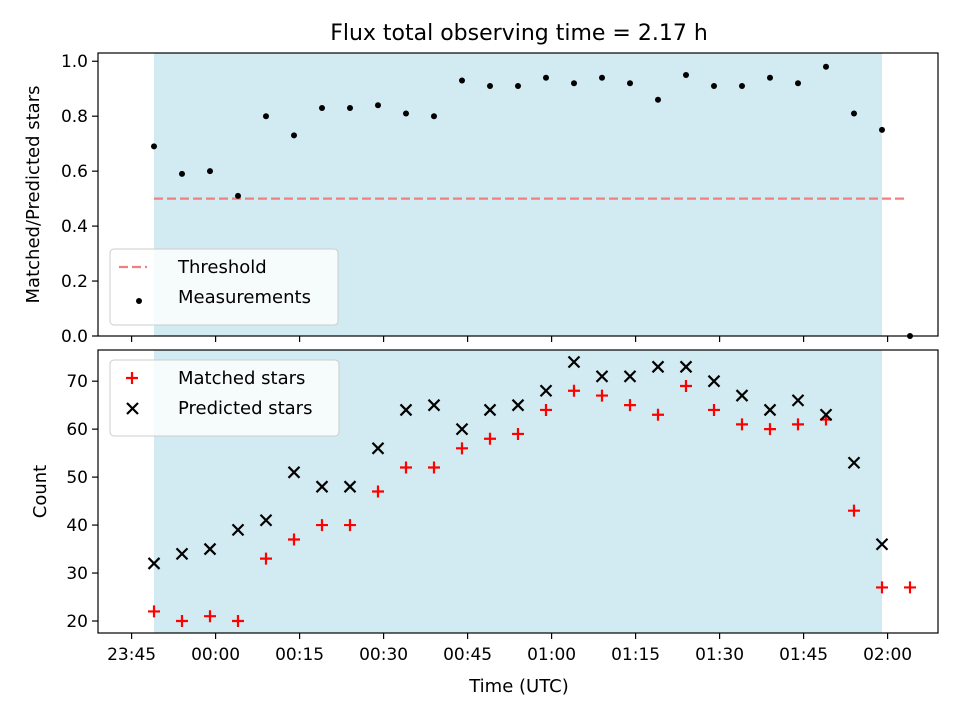  What do you see at coordinates (74, 227) in the screenshot?
I see `y-tick-label: 0.4` at bounding box center [74, 227].